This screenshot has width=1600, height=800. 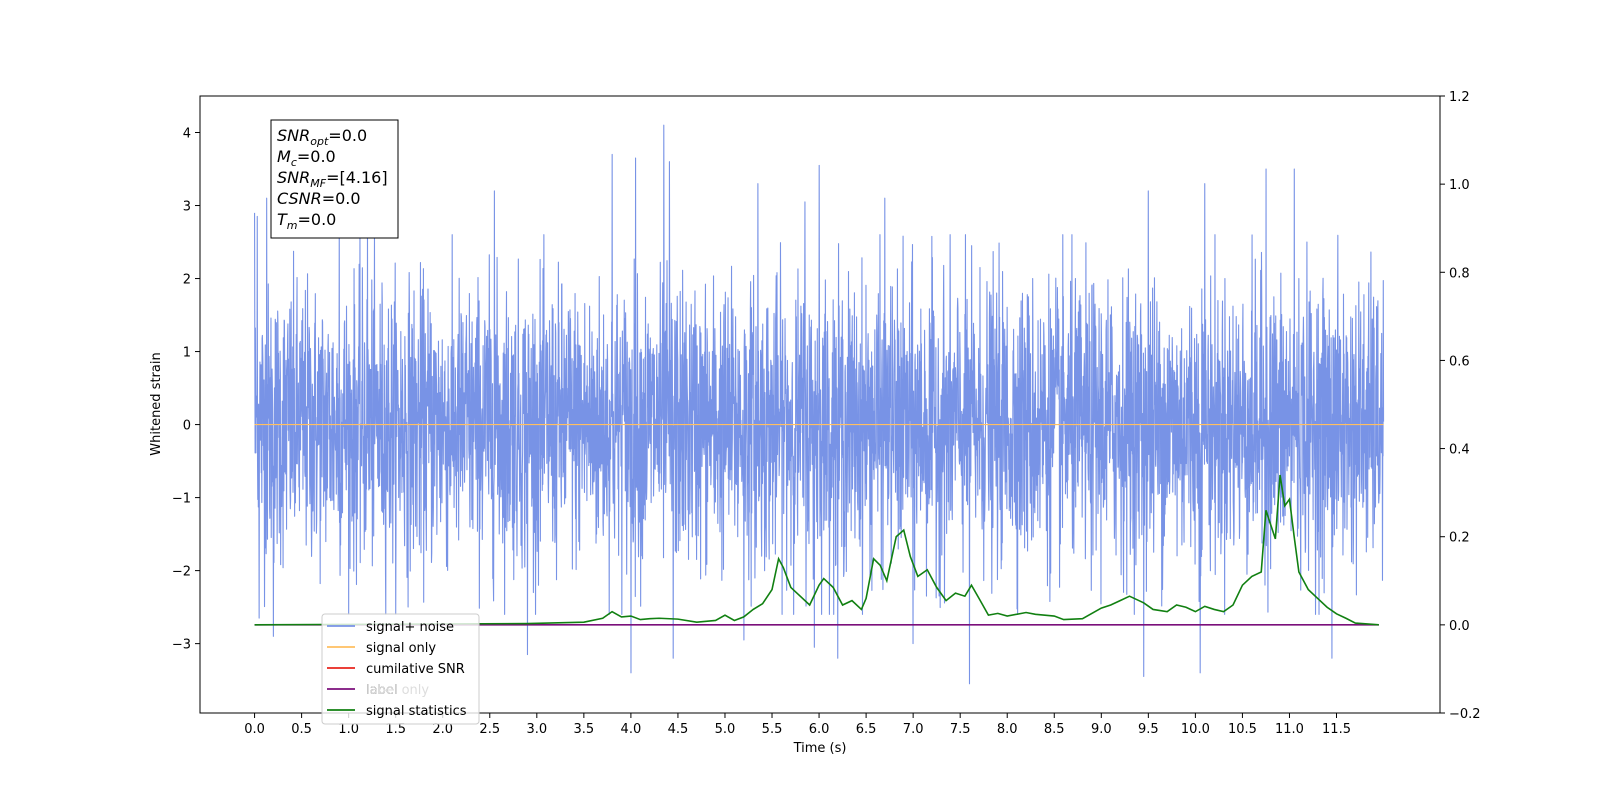 I want to click on x-tick-label: 2.5, so click(x=489, y=729).